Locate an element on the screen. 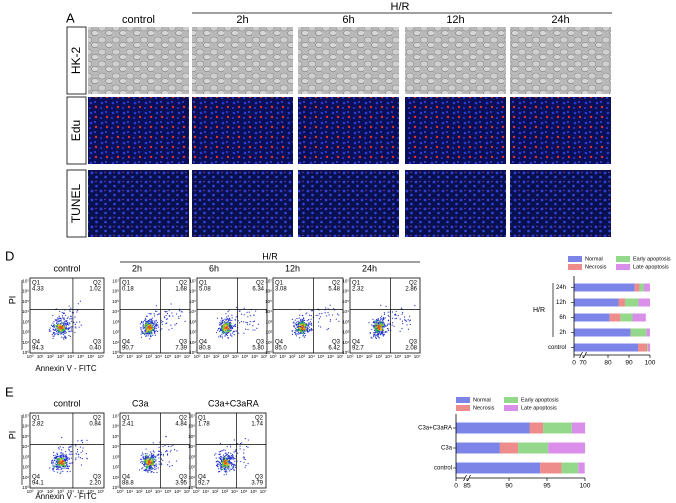  quadrant-value: 2.41 is located at coordinates (128, 425).